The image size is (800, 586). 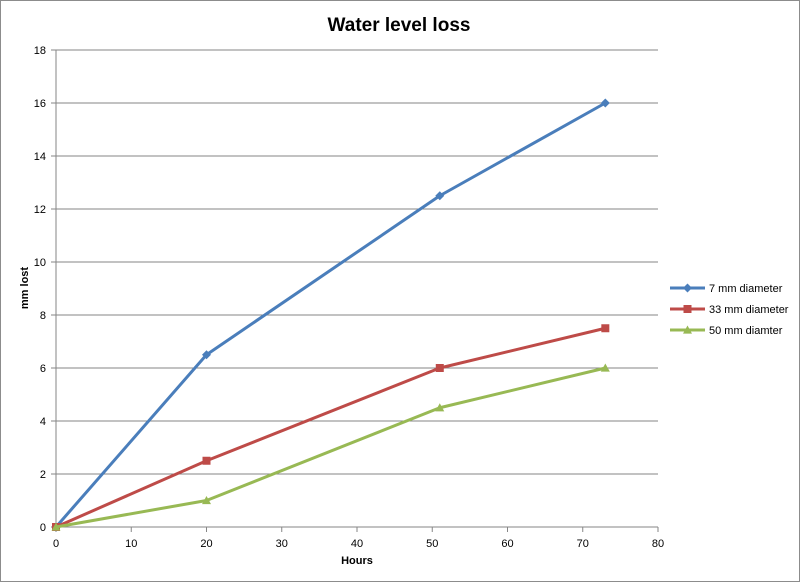 What do you see at coordinates (40, 210) in the screenshot?
I see `y-tick-label: 12` at bounding box center [40, 210].